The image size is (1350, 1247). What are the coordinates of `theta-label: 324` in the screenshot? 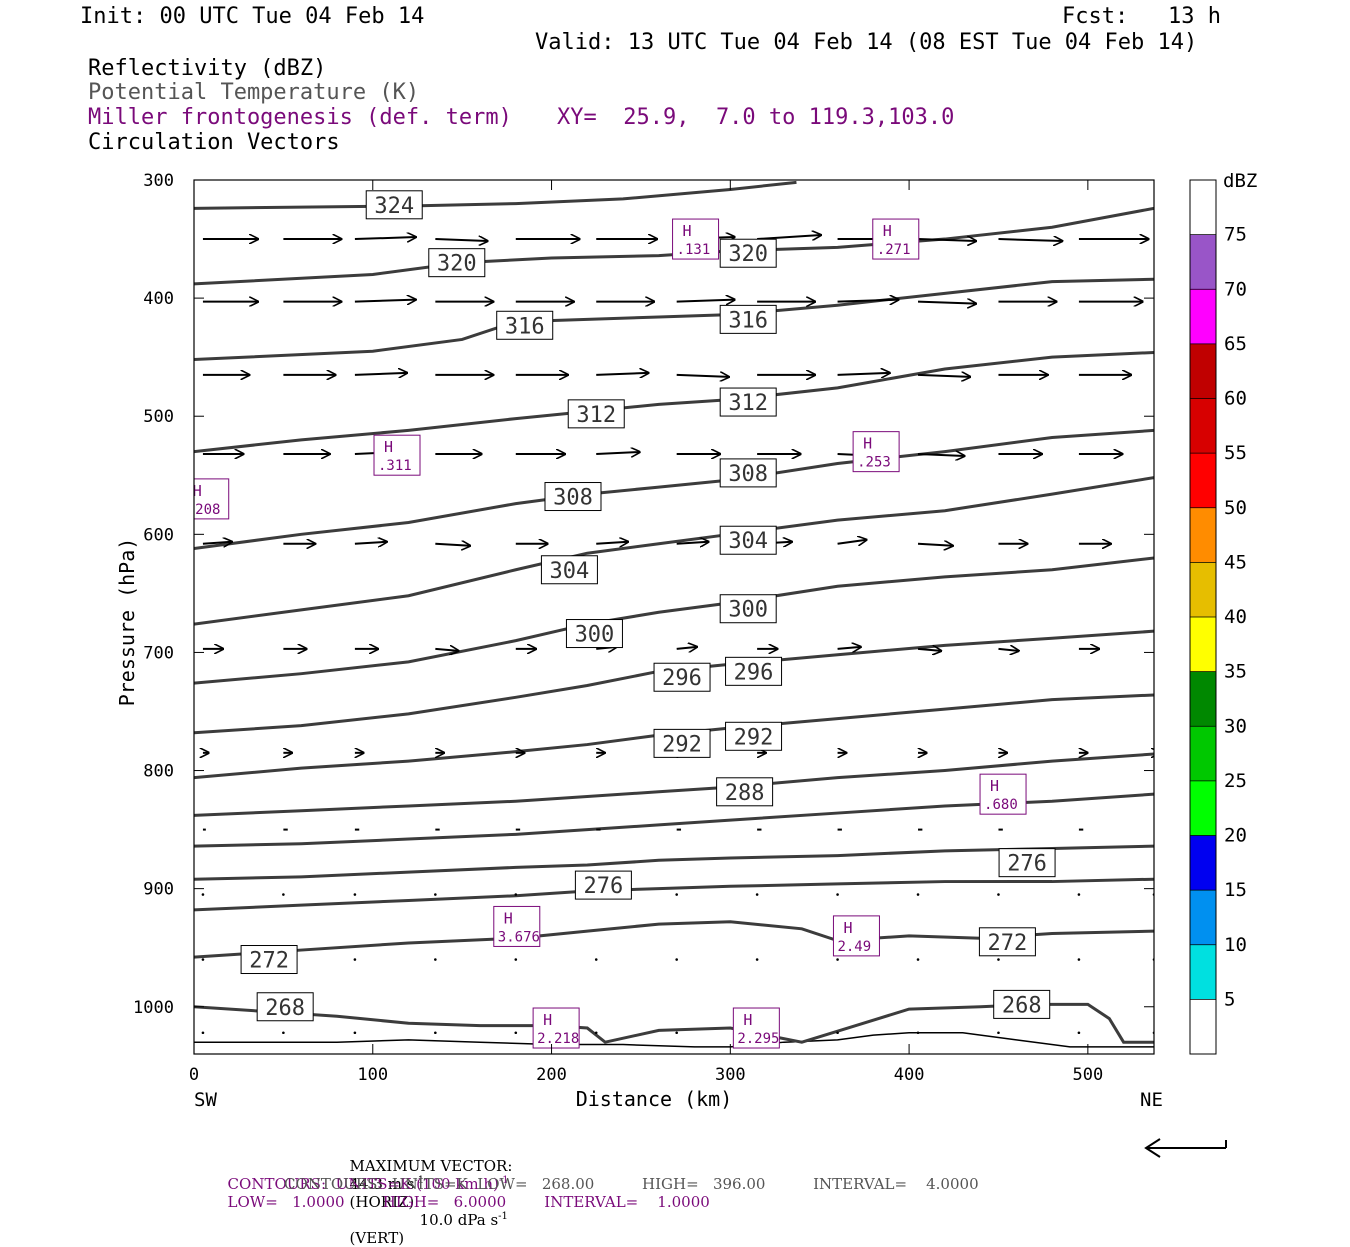 It's located at (394, 205).